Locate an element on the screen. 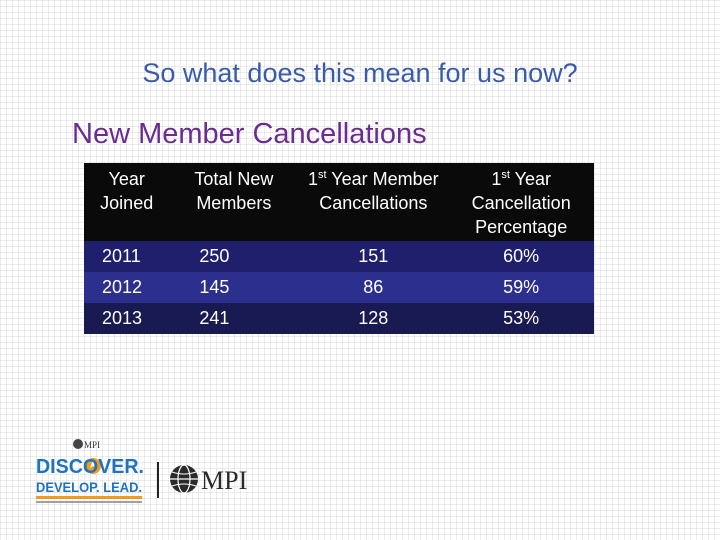 The height and width of the screenshot is (540, 720). header-percentage-rest: Year Cancellation Percentage is located at coordinates (521, 203).